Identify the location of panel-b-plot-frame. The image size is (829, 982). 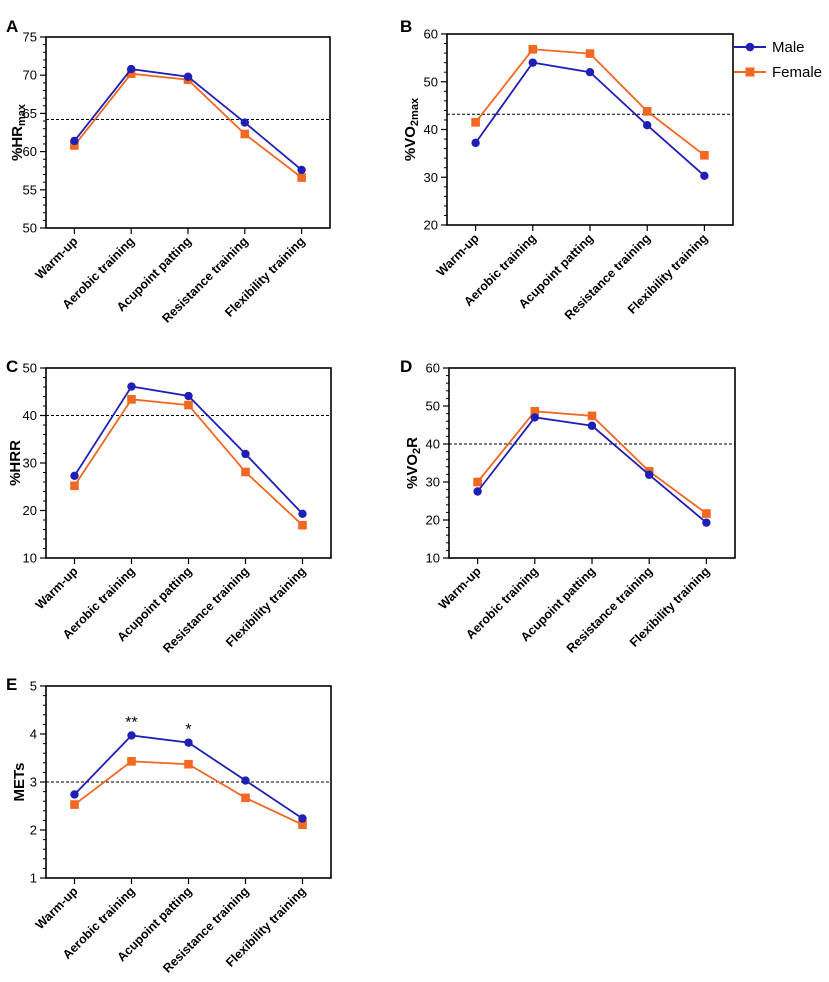
(590, 129).